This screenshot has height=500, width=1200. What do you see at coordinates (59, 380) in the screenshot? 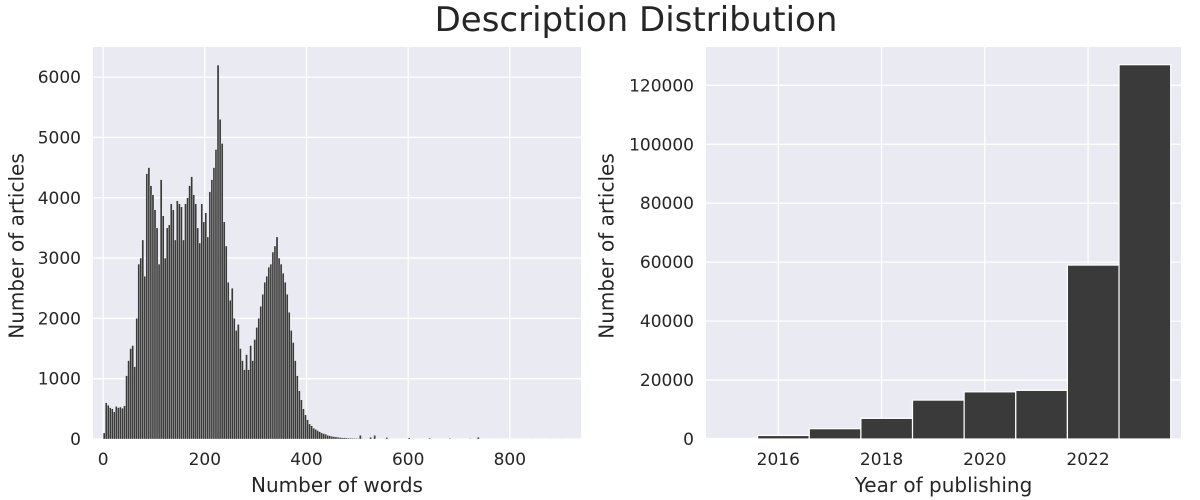
I see `y-tick-label: 1000` at bounding box center [59, 380].